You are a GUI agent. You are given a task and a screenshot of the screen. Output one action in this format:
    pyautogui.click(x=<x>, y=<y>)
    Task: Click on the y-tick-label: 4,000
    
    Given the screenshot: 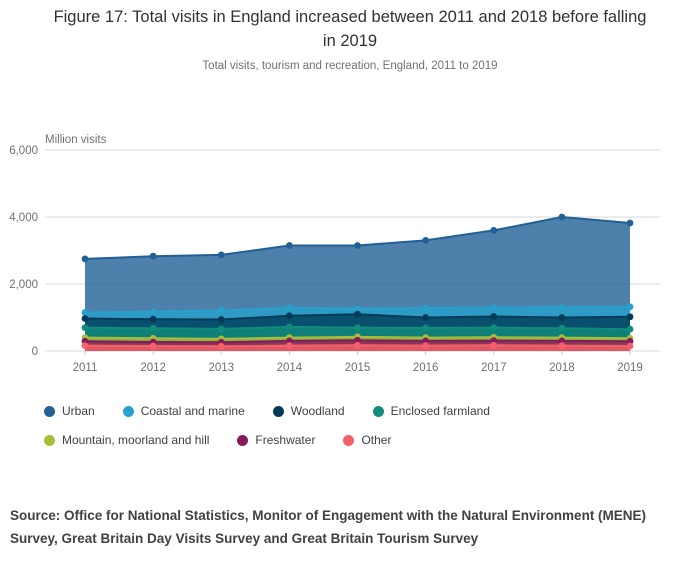 What is the action you would take?
    pyautogui.click(x=23, y=218)
    